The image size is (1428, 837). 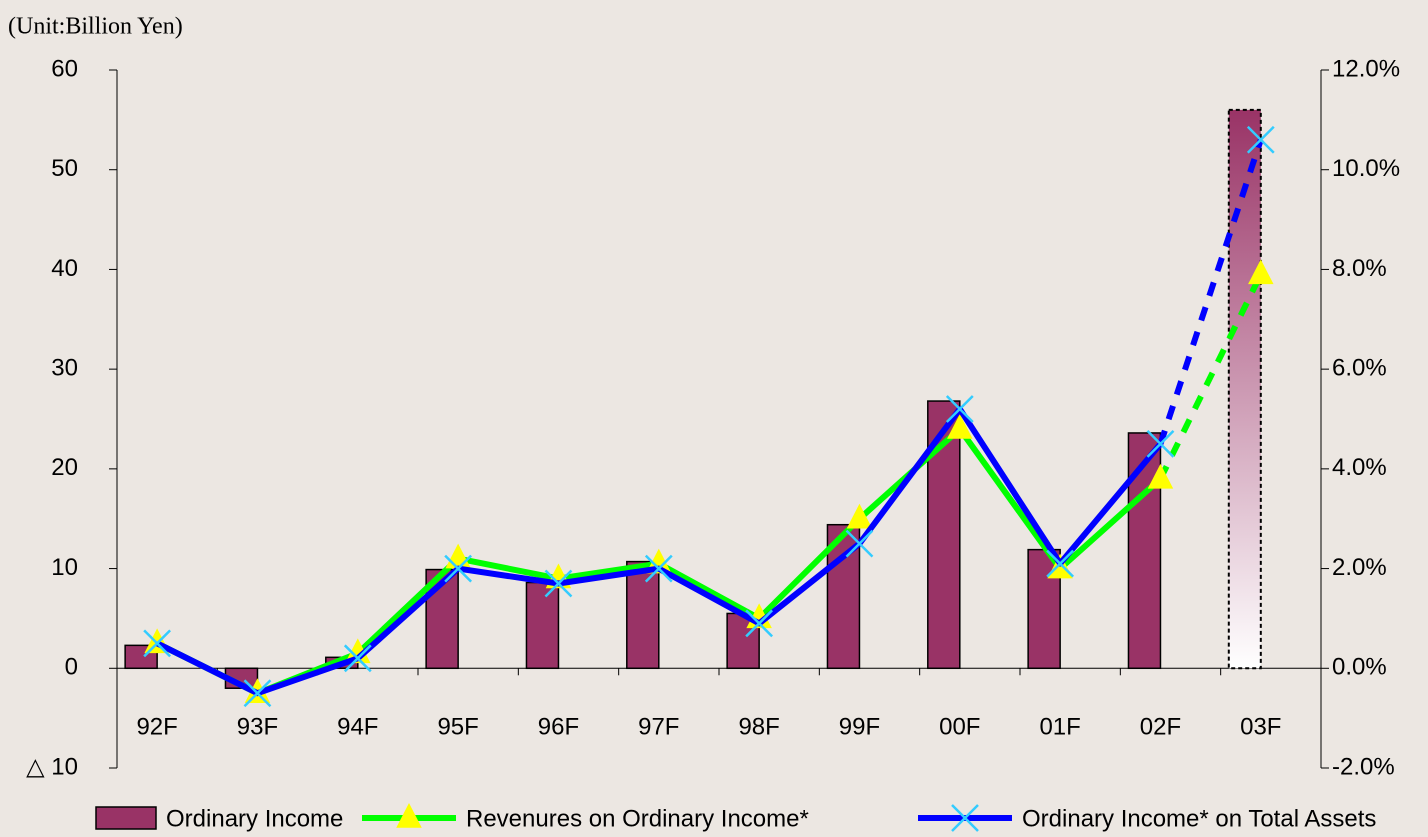 I want to click on x-tick-label: 95F, so click(x=457, y=726).